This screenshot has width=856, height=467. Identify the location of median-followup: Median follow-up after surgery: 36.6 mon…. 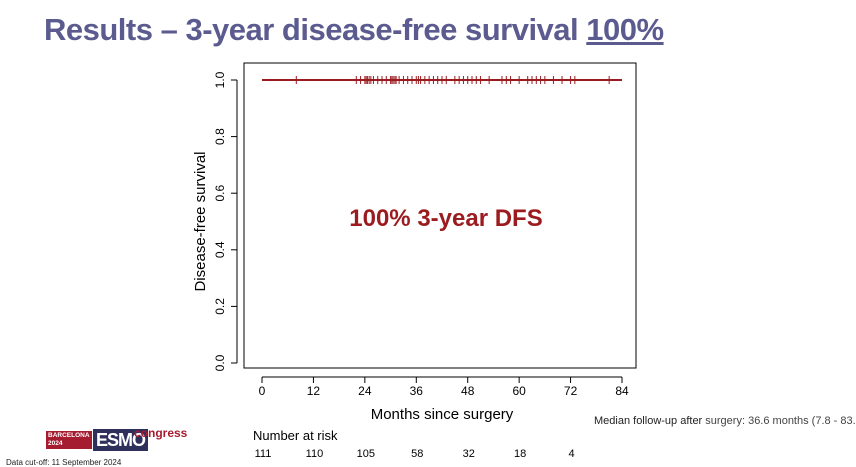
(725, 421).